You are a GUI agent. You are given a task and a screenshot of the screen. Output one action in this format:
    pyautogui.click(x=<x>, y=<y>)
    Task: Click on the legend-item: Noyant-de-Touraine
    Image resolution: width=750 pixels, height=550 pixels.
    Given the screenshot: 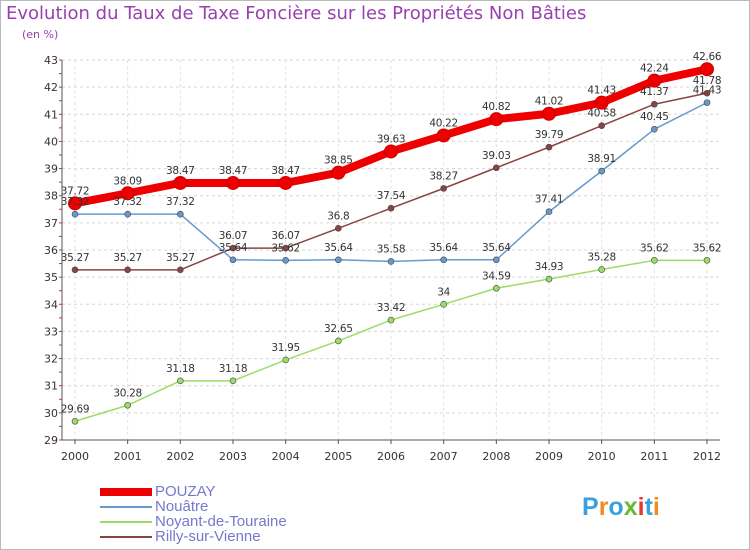 What is the action you would take?
    pyautogui.click(x=193, y=521)
    